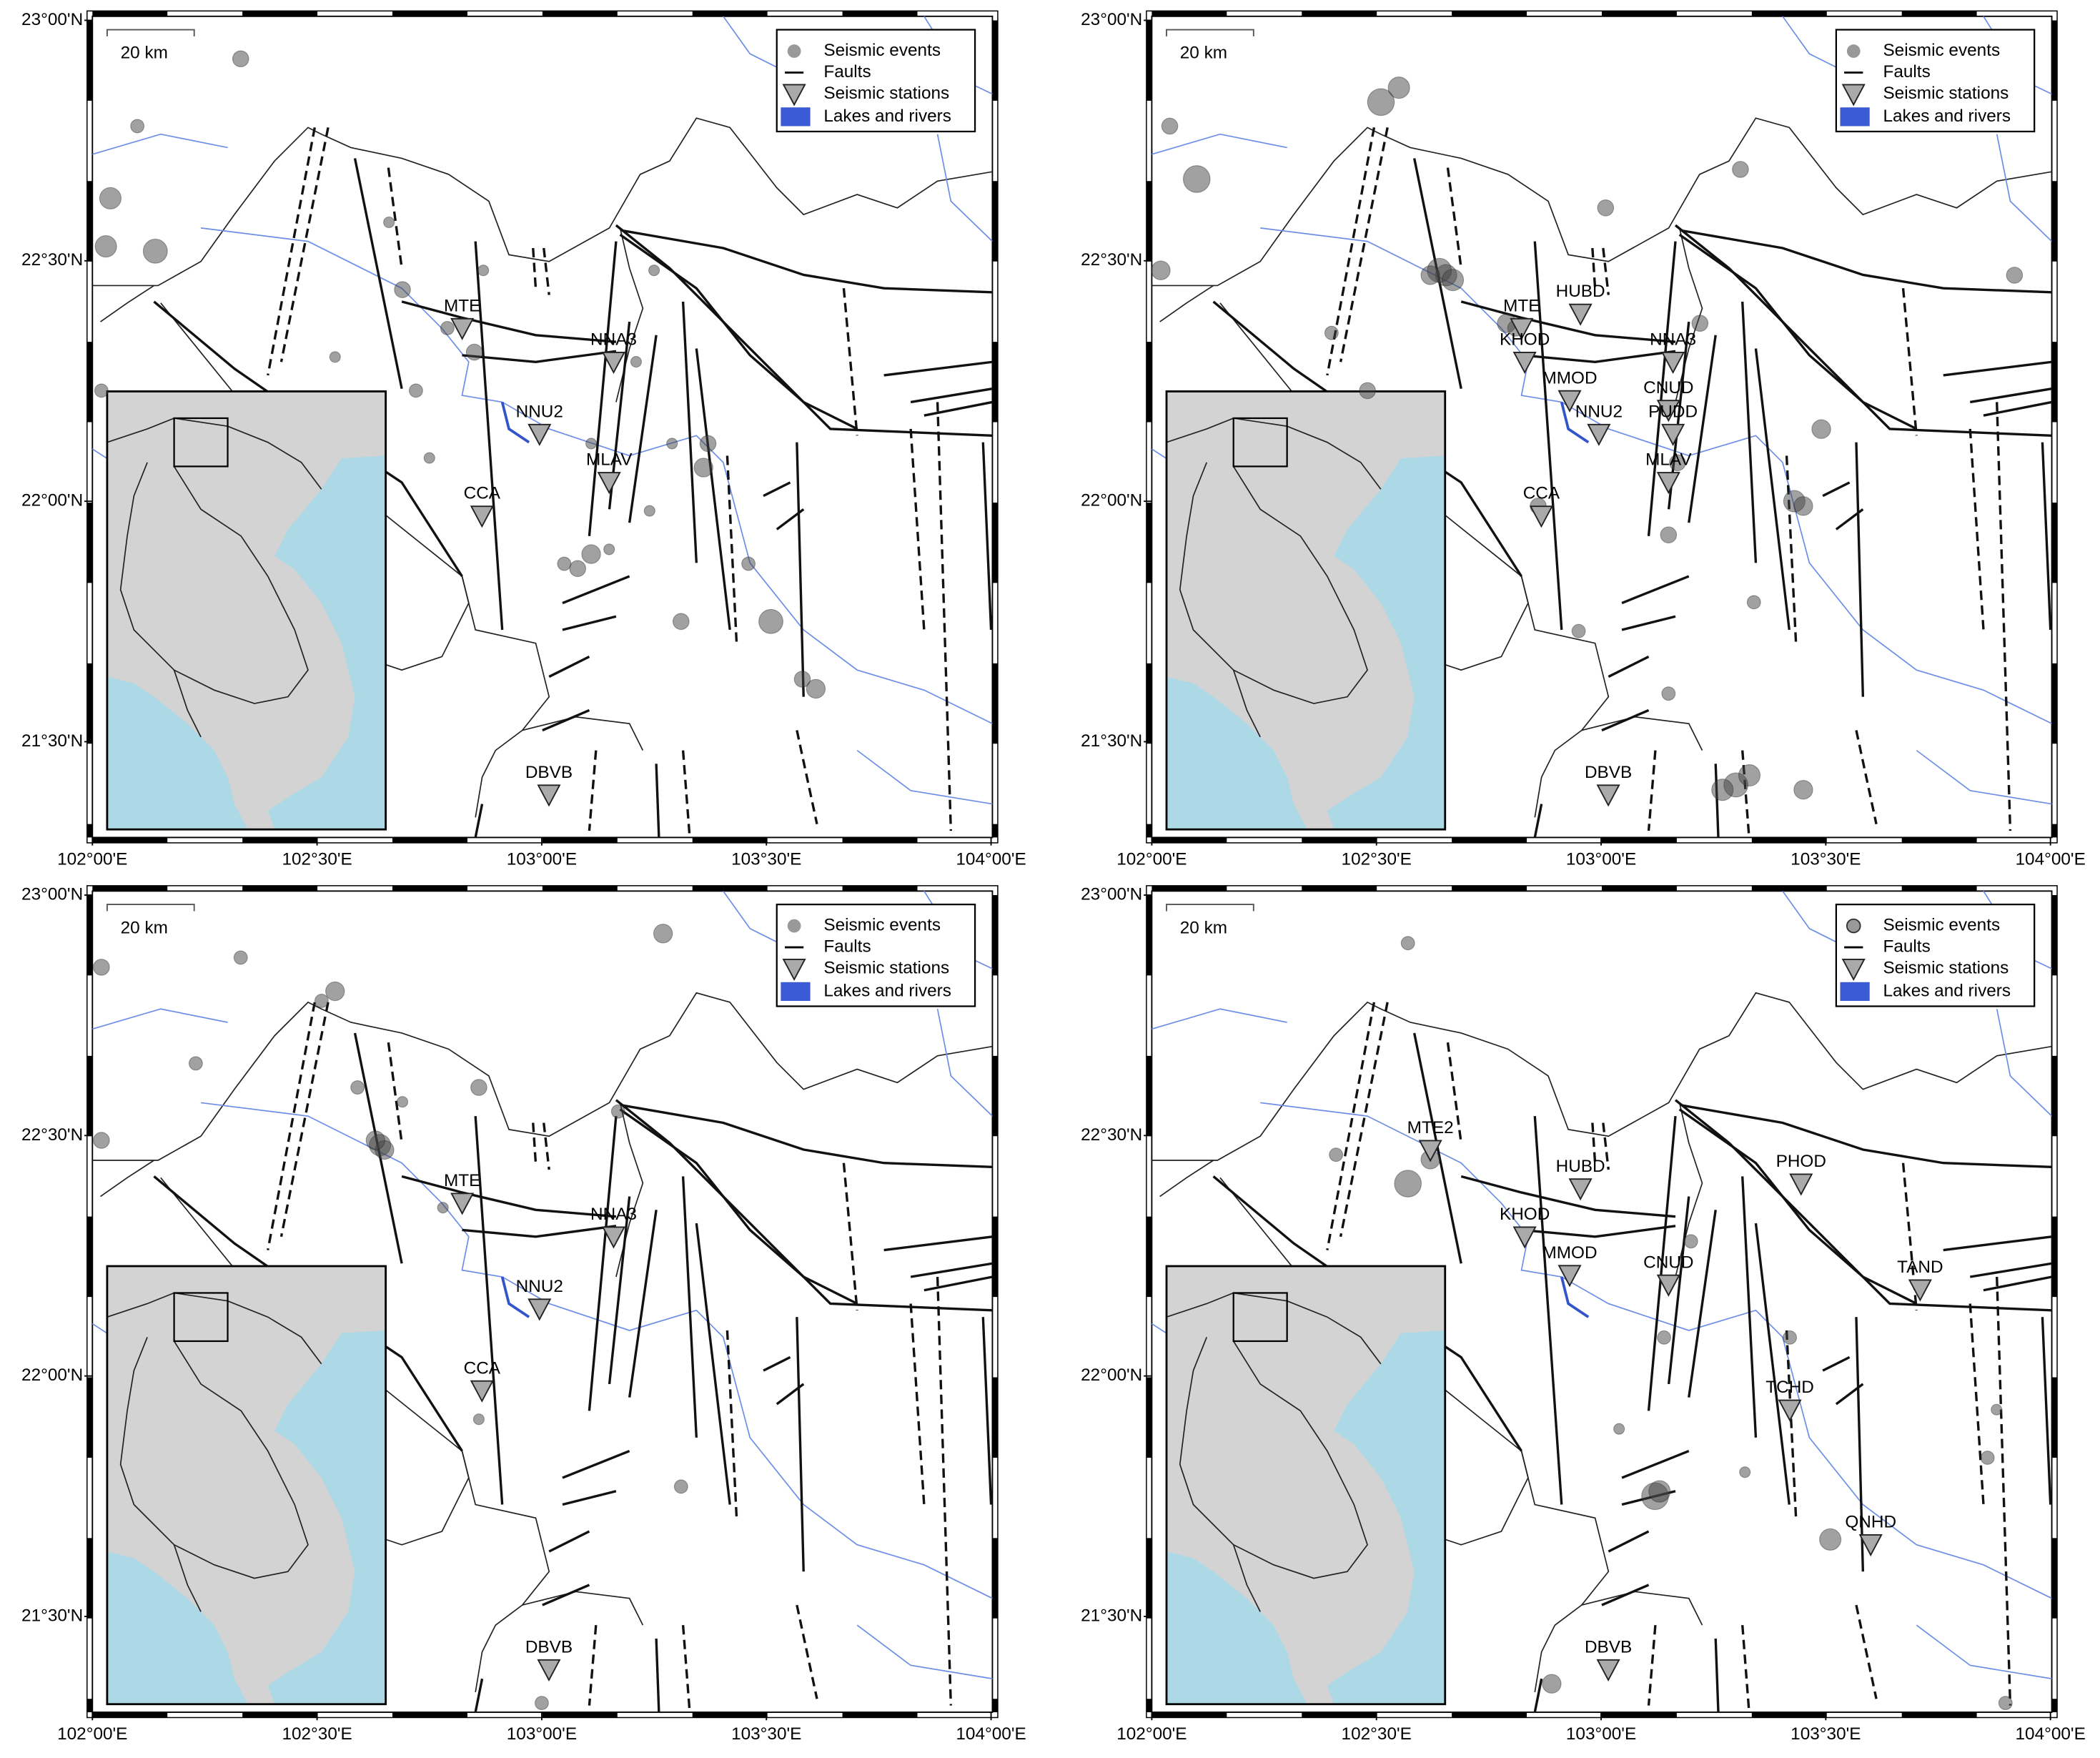 The width and height of the screenshot is (2100, 1758). What do you see at coordinates (1580, 291) in the screenshot?
I see `station-label: HUBD` at bounding box center [1580, 291].